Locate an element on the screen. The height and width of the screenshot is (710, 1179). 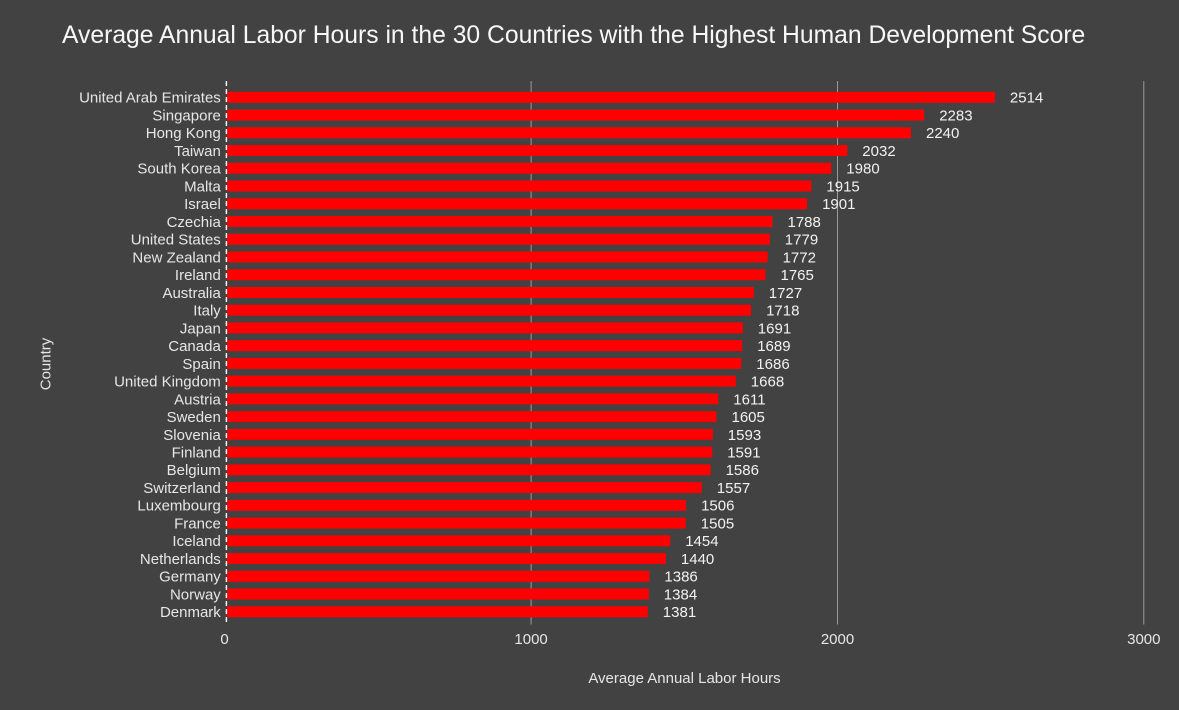
svg-text: 1718 is located at coordinates (782, 311).